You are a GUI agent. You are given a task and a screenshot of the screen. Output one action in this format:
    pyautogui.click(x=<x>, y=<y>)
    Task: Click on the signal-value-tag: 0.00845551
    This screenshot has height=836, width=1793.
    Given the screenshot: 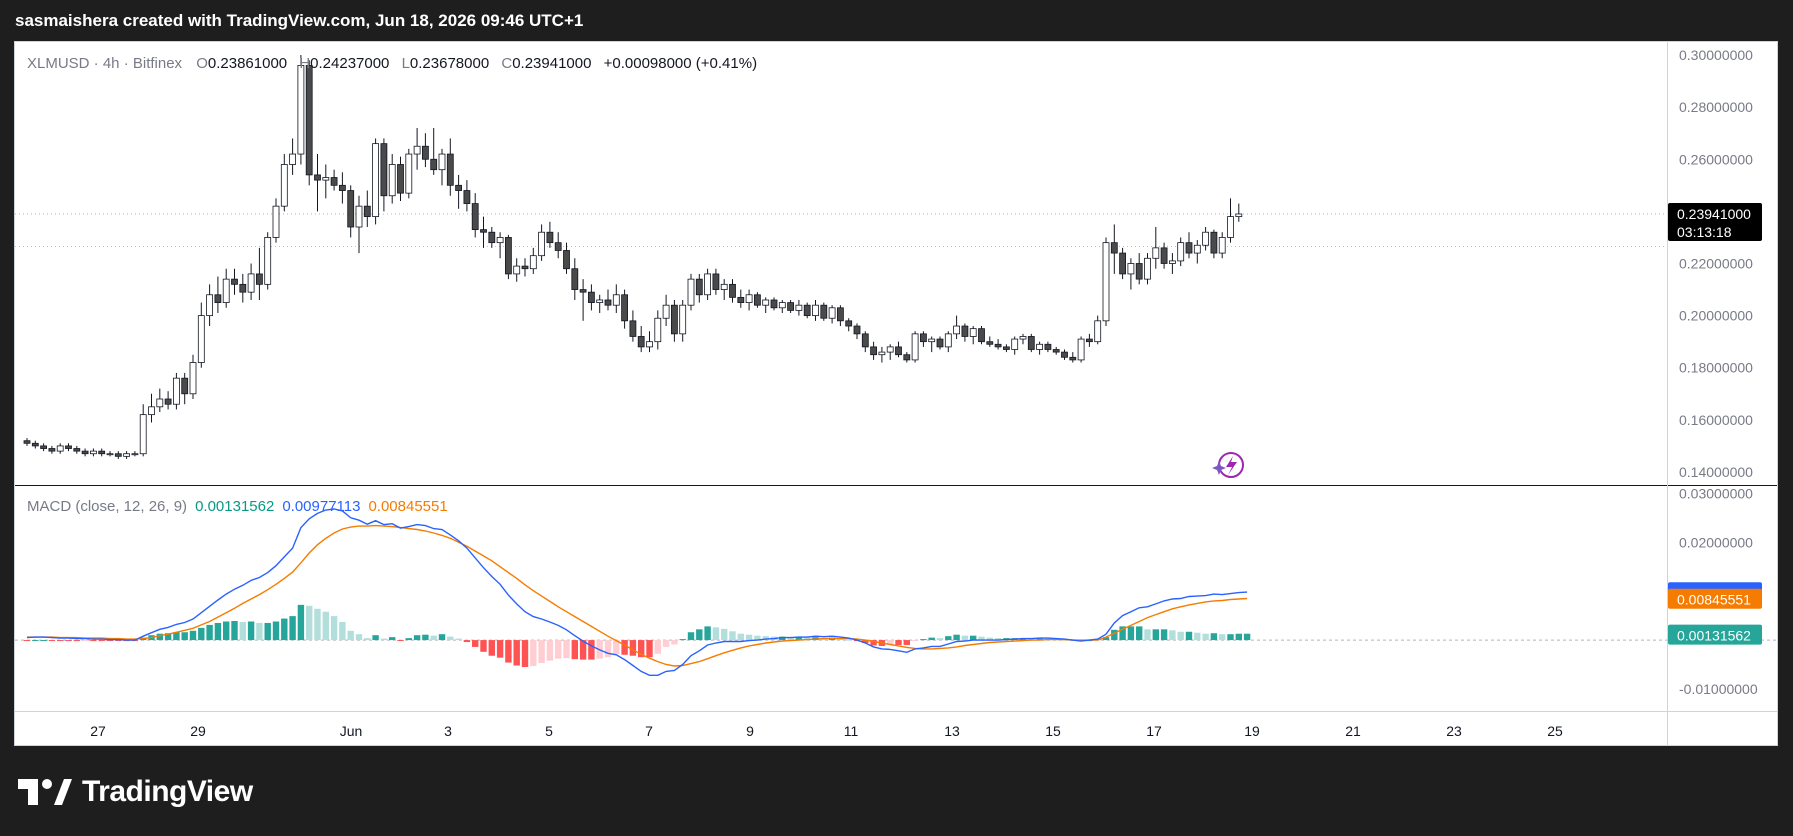 What is the action you would take?
    pyautogui.click(x=1715, y=598)
    